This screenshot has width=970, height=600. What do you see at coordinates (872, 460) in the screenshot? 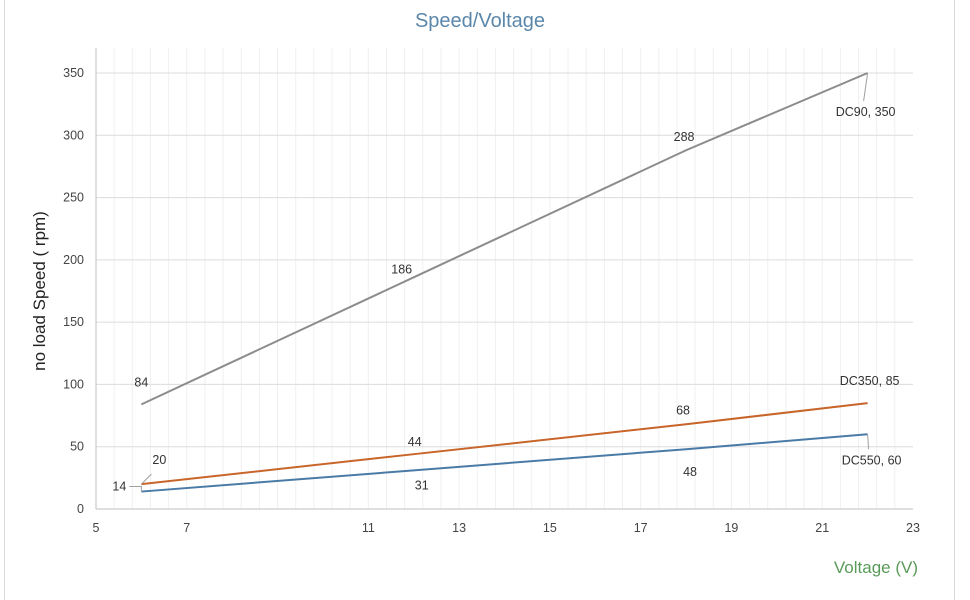
I see `data-label: DC550, 60` at bounding box center [872, 460].